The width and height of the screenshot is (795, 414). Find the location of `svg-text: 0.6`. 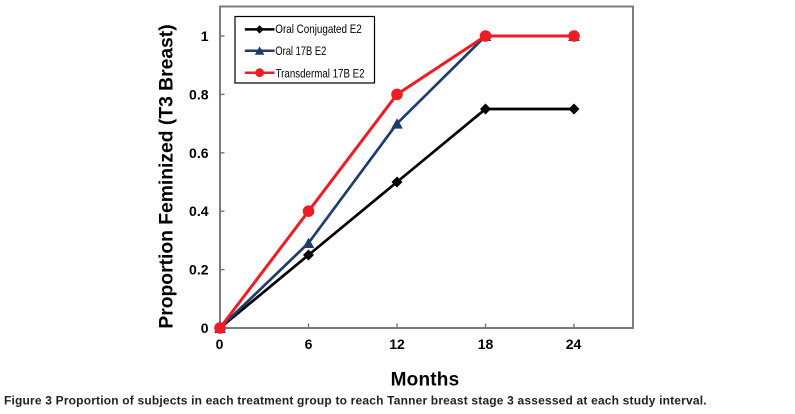

svg-text: 0.6 is located at coordinates (199, 153).